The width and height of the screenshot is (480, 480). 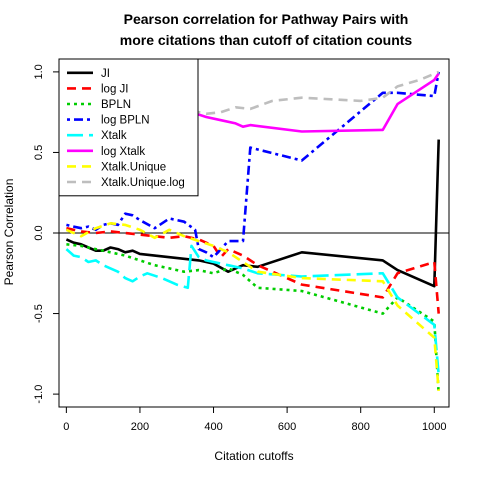 I want to click on legend-label: Xtalk.Unique.log, so click(x=143, y=183).